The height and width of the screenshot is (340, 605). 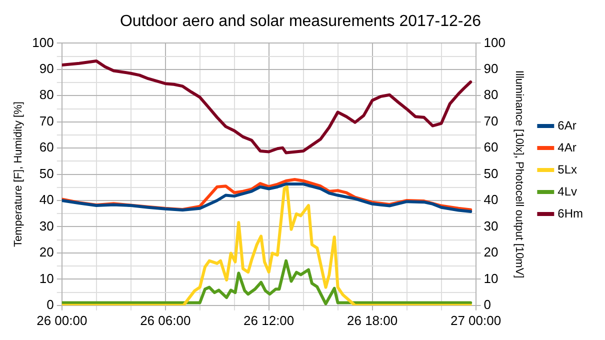 What do you see at coordinates (488, 304) in the screenshot?
I see `y2-tick-label: 0` at bounding box center [488, 304].